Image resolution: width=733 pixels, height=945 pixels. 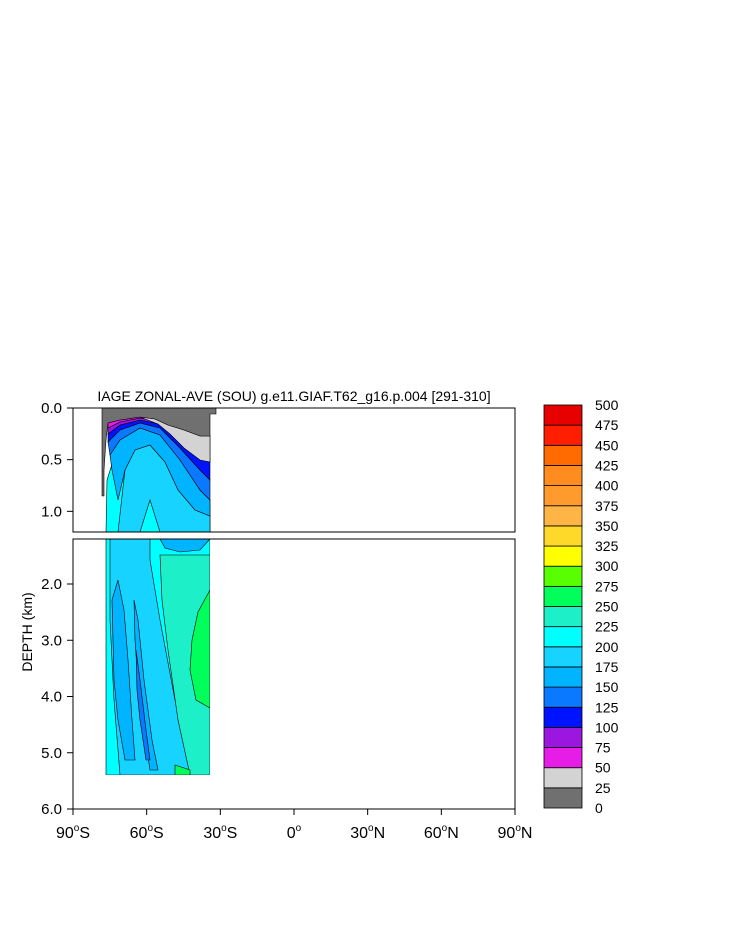 I want to click on colorbar-label: 500, so click(x=607, y=405).